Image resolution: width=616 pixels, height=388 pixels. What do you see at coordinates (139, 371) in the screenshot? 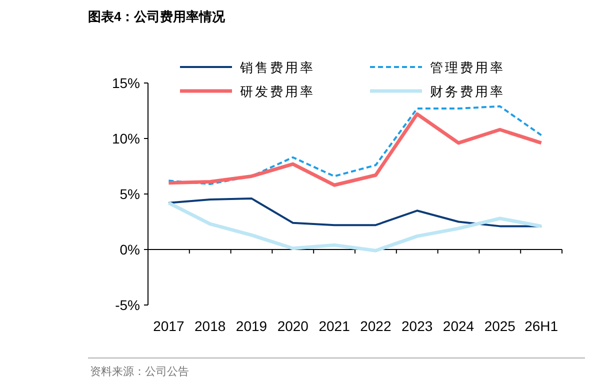
I see `text: 资料来源：公司公告` at bounding box center [139, 371].